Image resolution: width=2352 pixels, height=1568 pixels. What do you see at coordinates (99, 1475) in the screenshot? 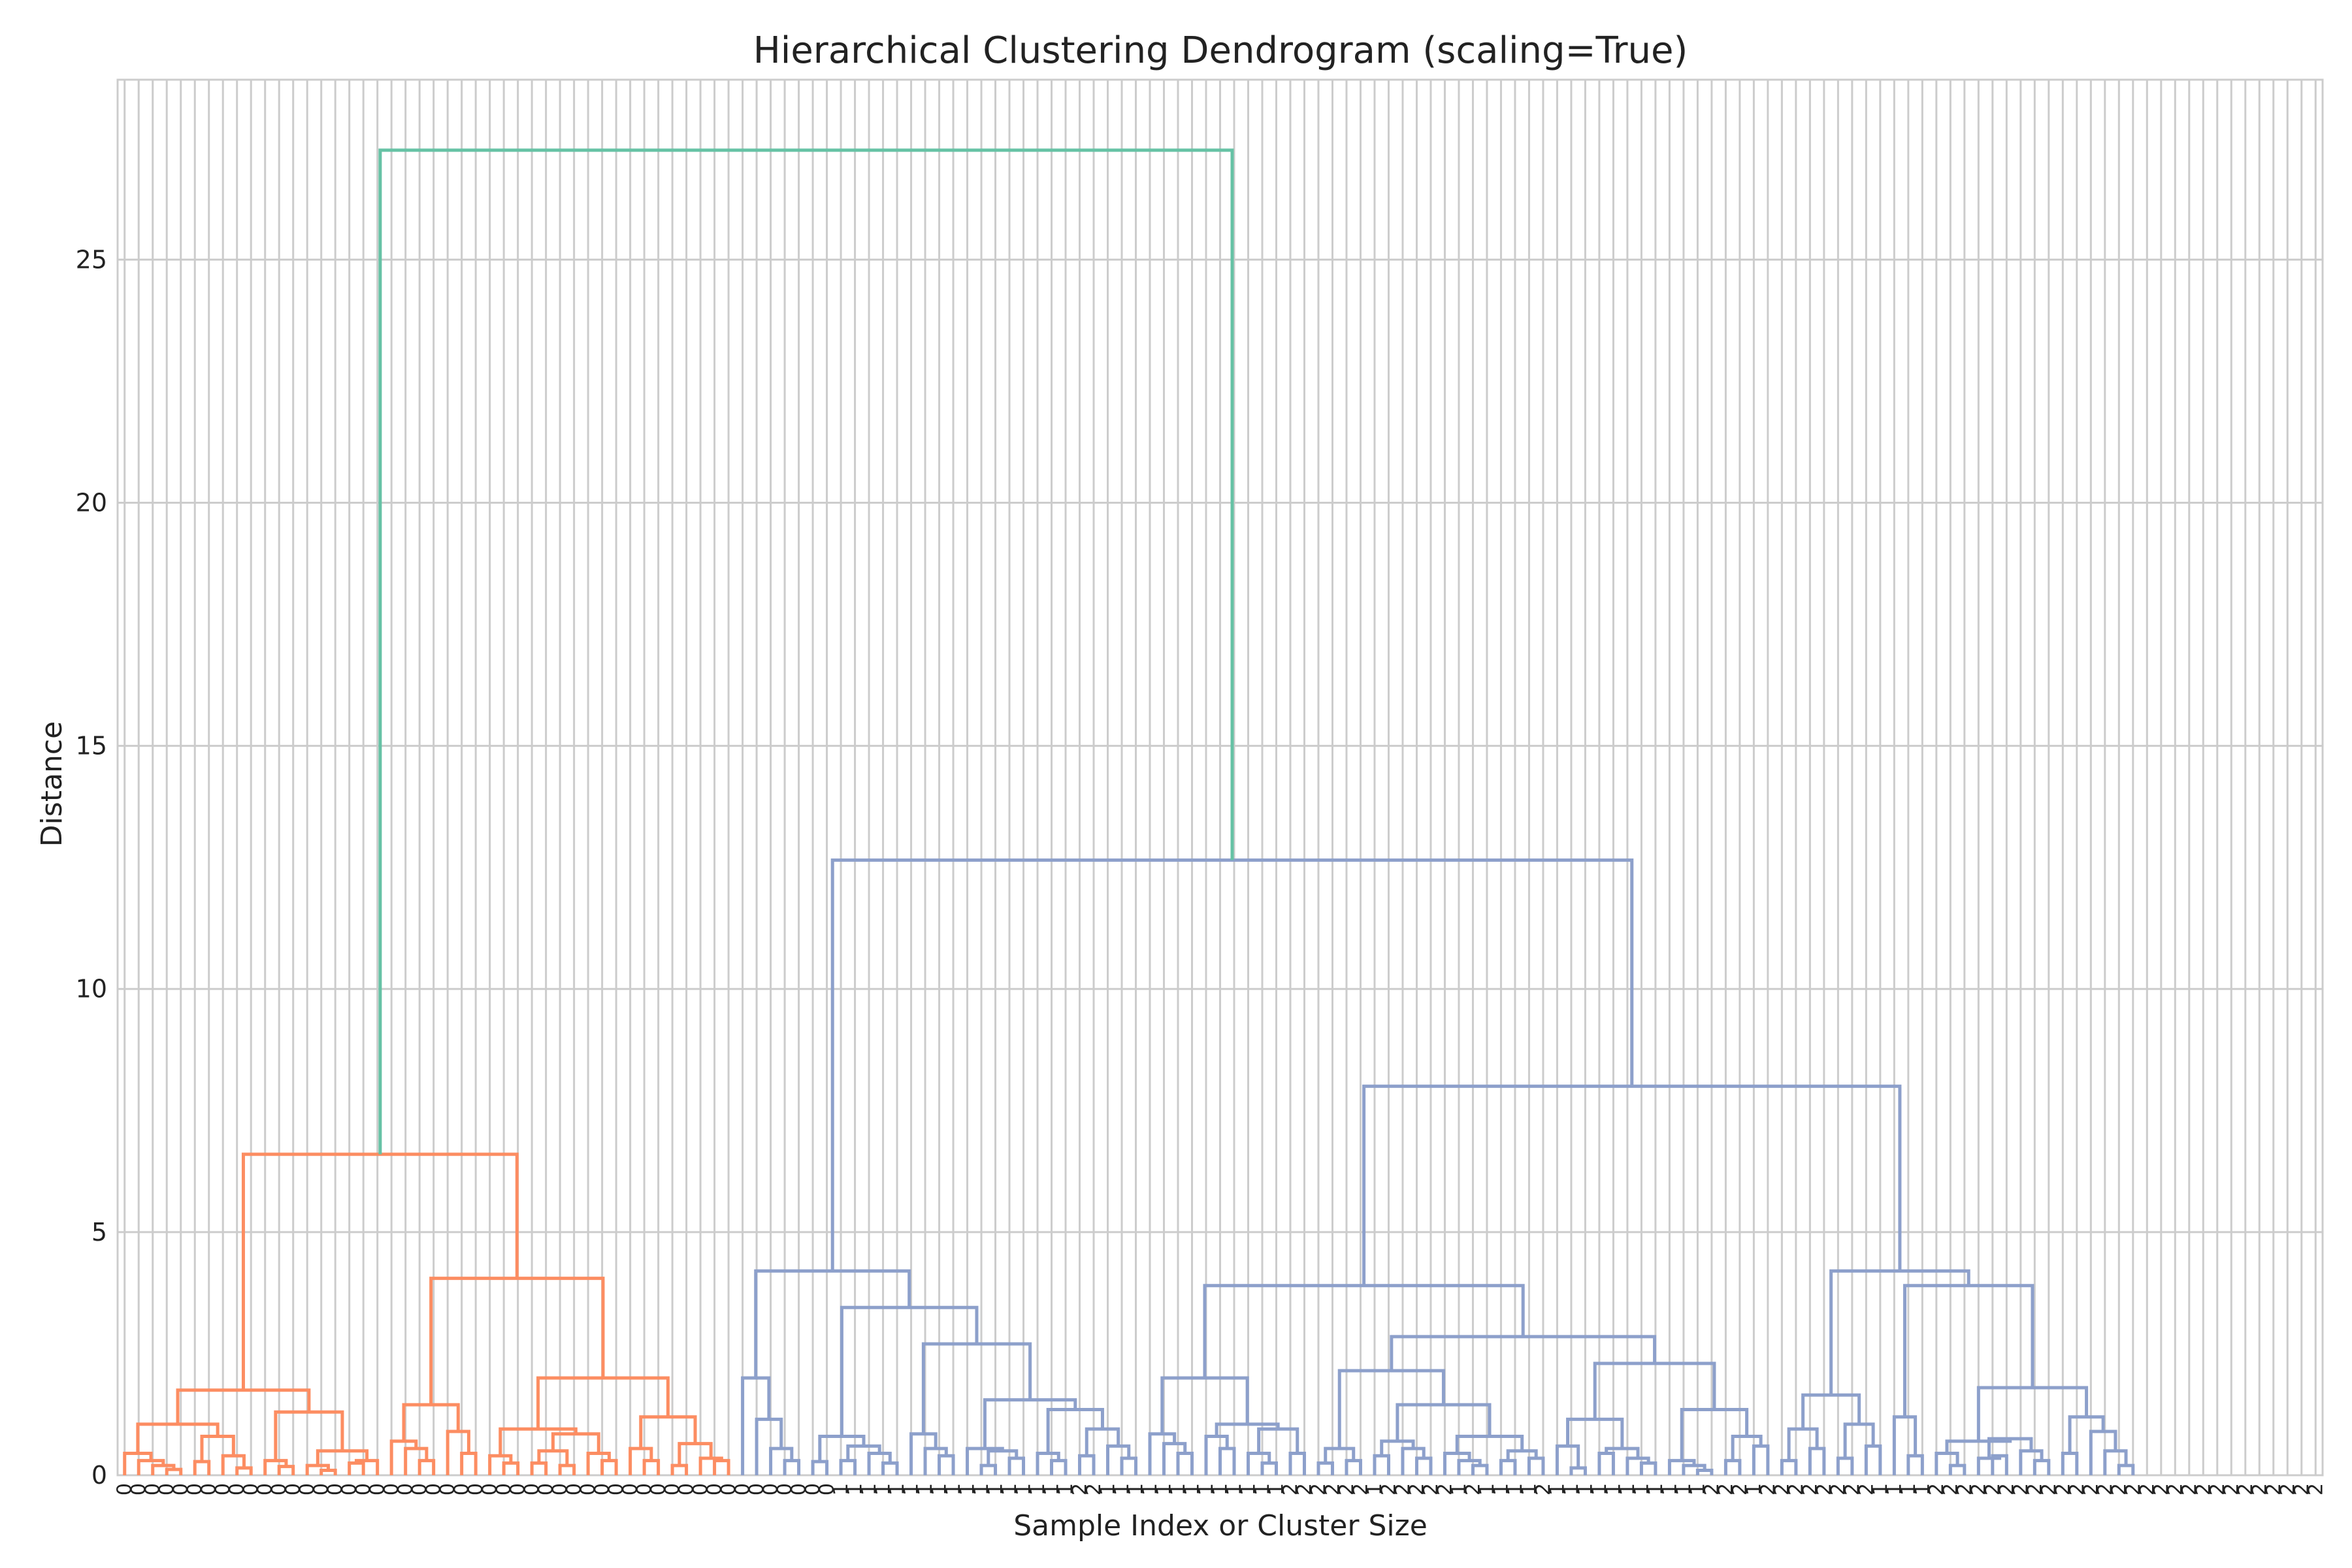
I see `y-tick-label: 0` at bounding box center [99, 1475].